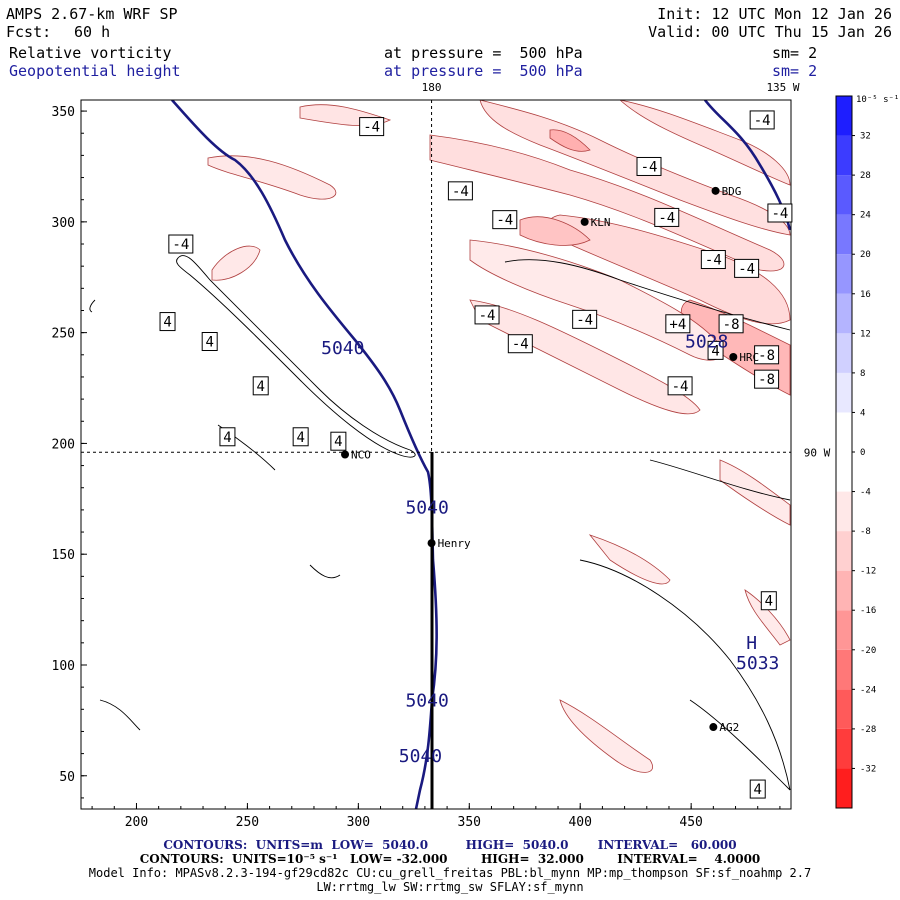 This screenshot has height=900, width=900. What do you see at coordinates (877, 100) in the screenshot?
I see `colorbar-unit-label: 10⁻⁵ s⁻¹` at bounding box center [877, 100].